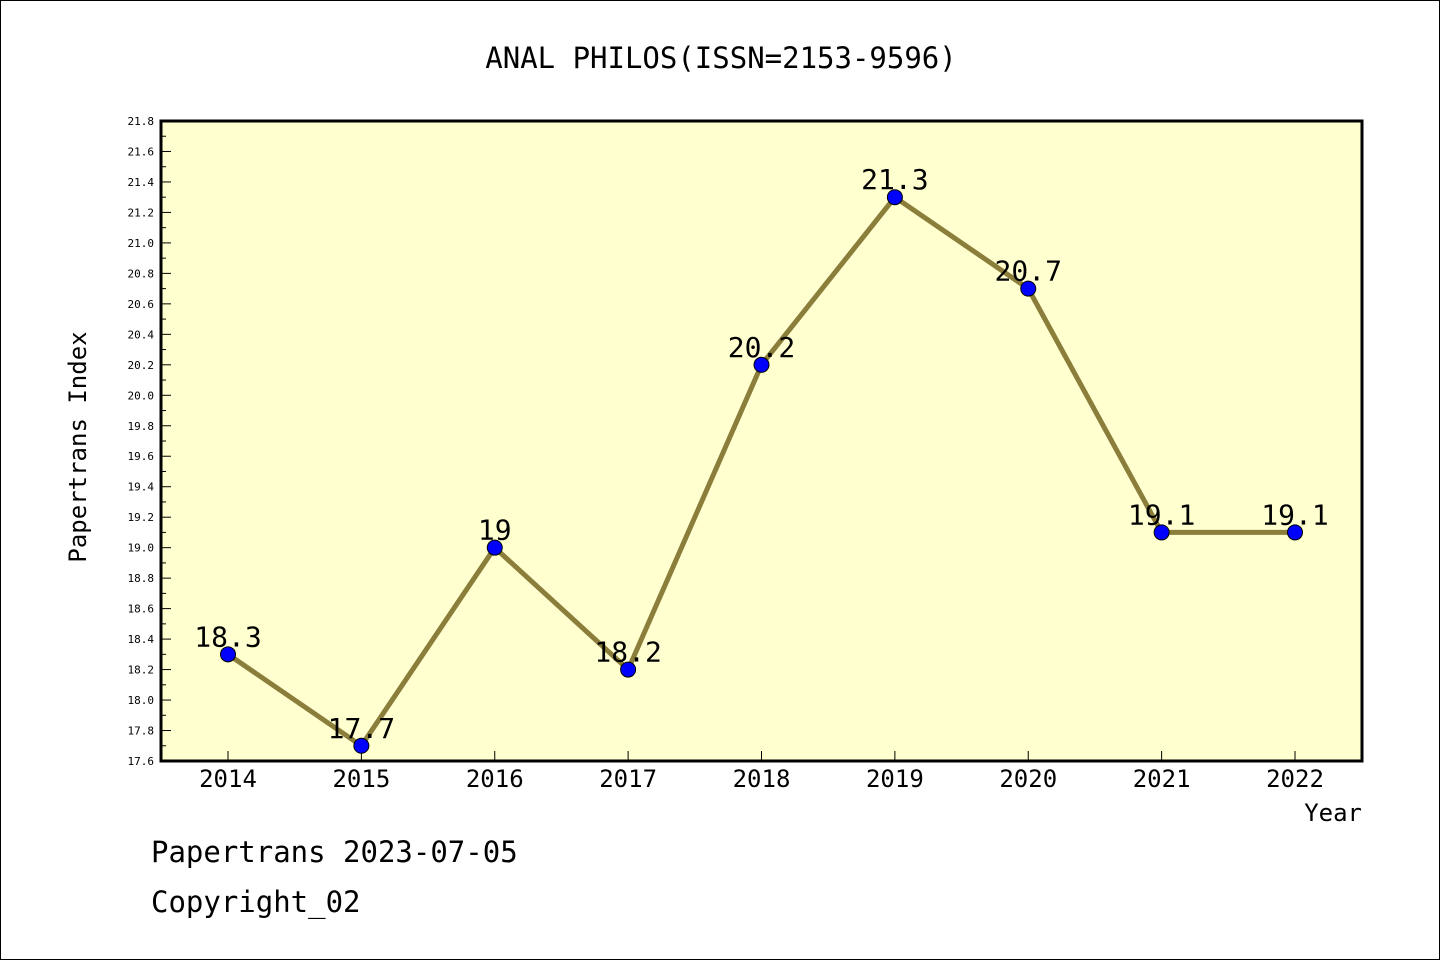  Describe the element at coordinates (141, 548) in the screenshot. I see `y-tick-label: 19.0` at that location.